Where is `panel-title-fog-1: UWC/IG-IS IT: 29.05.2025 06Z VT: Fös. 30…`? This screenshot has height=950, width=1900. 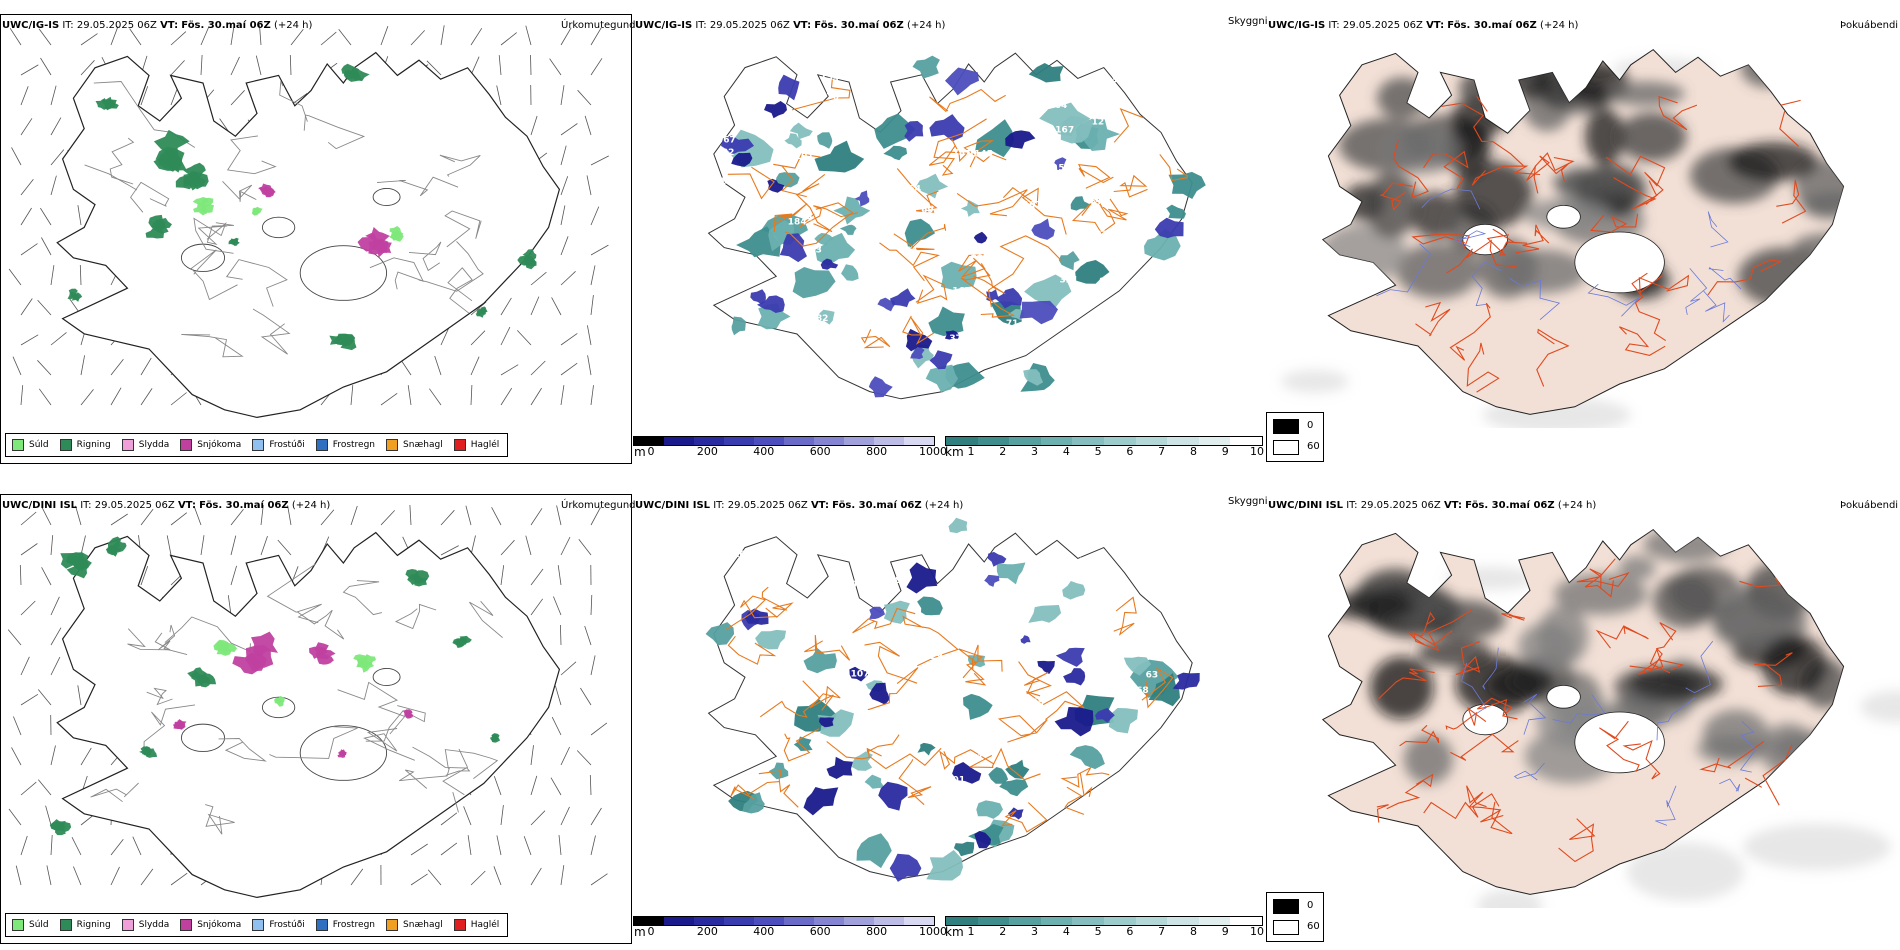
panel-title-fog-1: UWC/IG-IS IT: 29.05.2025 06Z VT: Fös. 30… is located at coordinates (1423, 25).